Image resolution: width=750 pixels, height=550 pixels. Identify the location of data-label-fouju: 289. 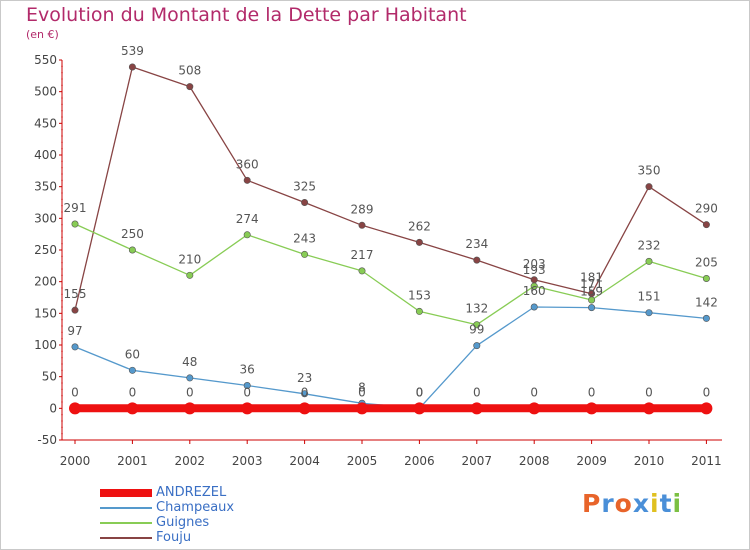
(362, 209).